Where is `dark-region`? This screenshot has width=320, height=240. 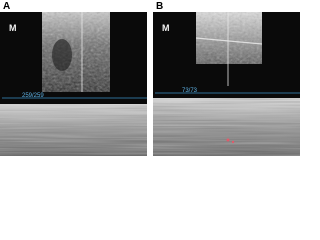 dark-region is located at coordinates (62, 55).